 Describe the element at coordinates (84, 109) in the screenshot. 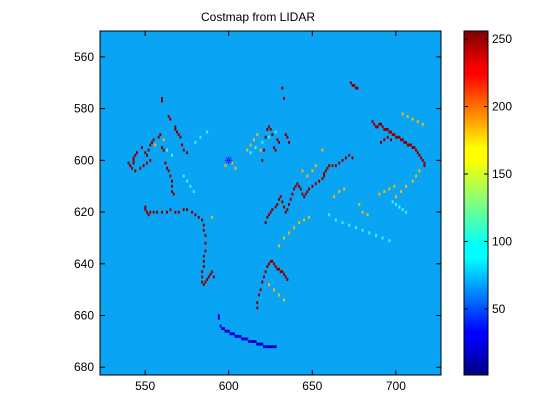

I see `y-tick-label: 580` at that location.